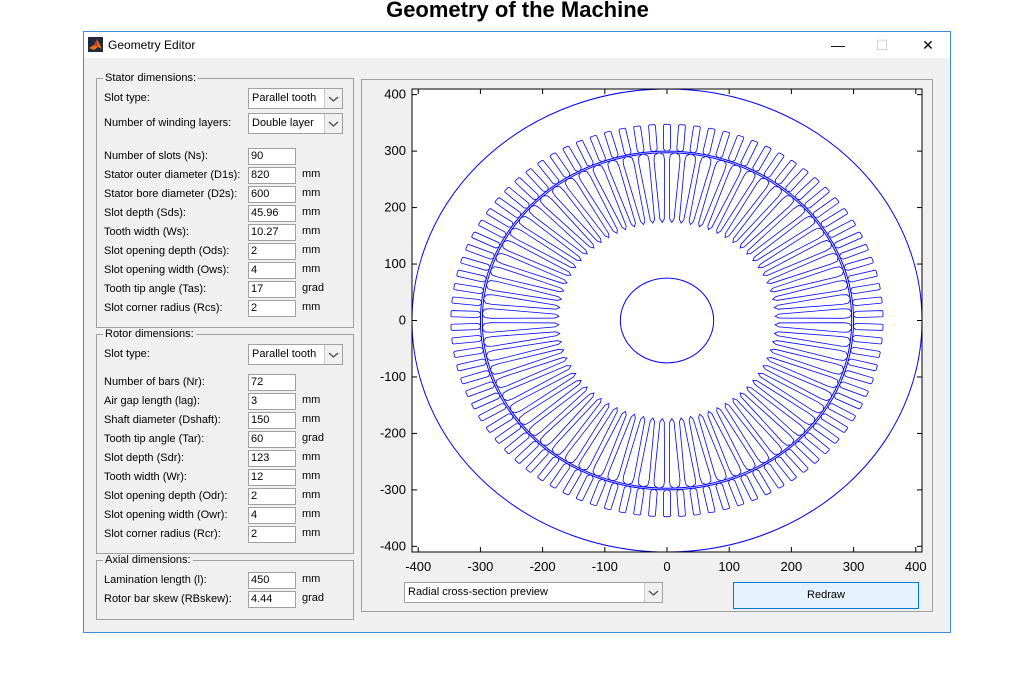  I want to click on stator-field-unit: mm, so click(311, 231).